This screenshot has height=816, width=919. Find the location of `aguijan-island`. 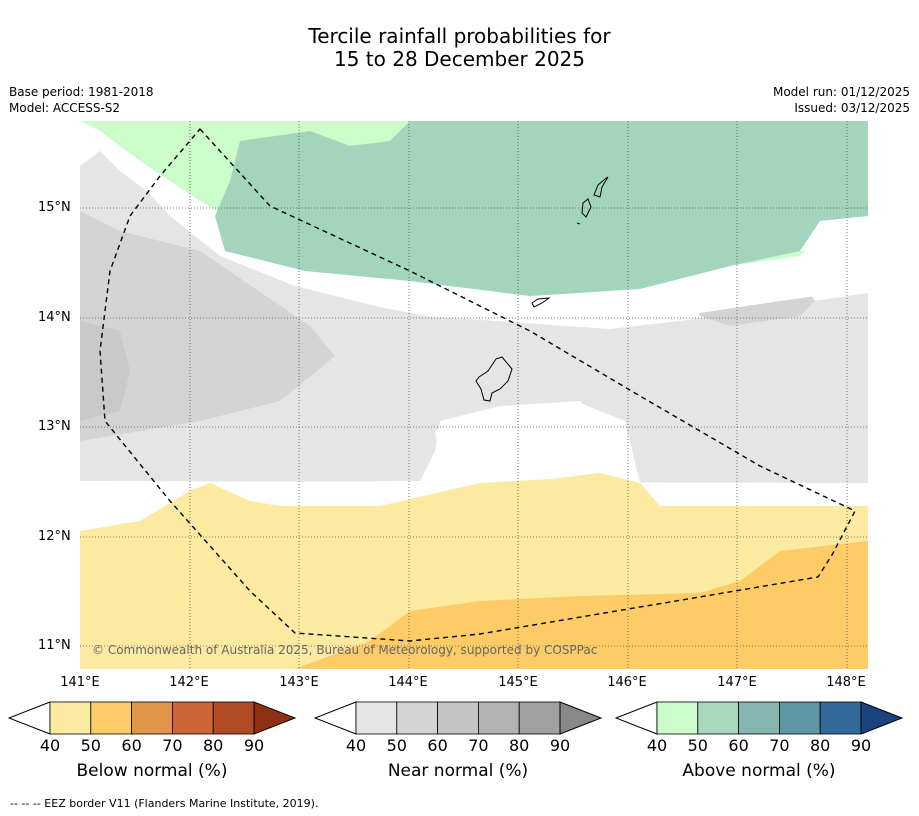

aguijan-island is located at coordinates (578, 223).